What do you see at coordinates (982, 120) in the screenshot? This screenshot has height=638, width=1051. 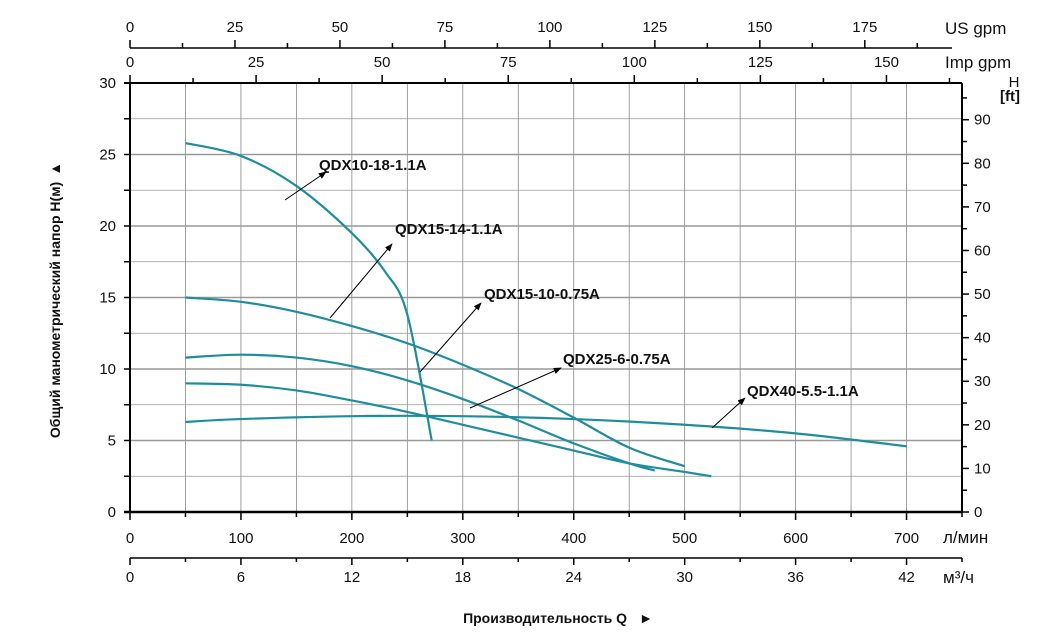 I see `right-tick-label: 90` at bounding box center [982, 120].